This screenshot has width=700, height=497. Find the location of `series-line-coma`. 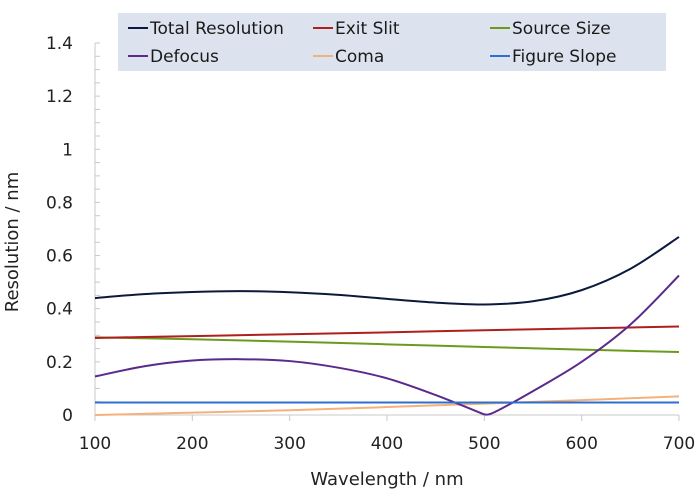

series-line-coma is located at coordinates (387, 405).